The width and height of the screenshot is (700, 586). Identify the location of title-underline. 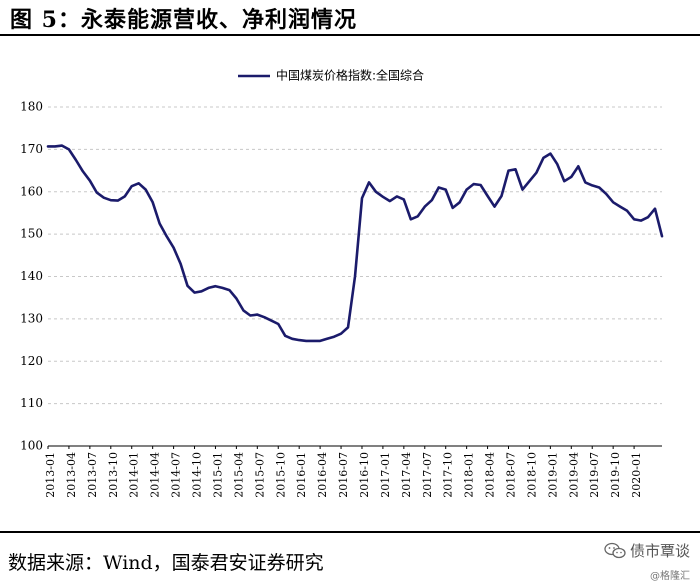
(350, 35).